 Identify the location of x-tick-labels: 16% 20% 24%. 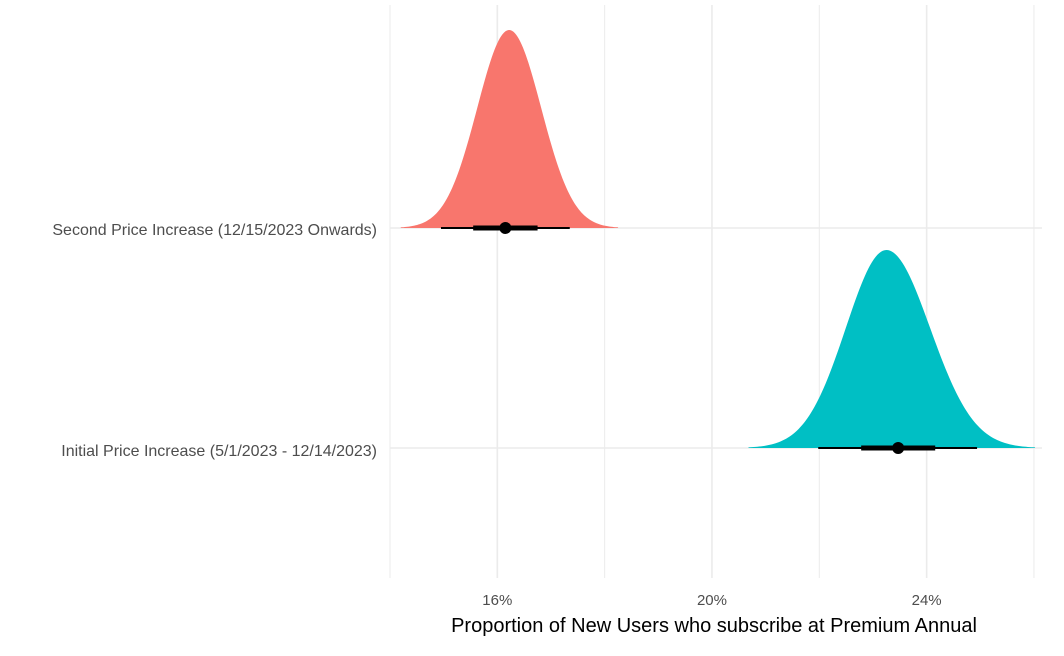
(711, 600).